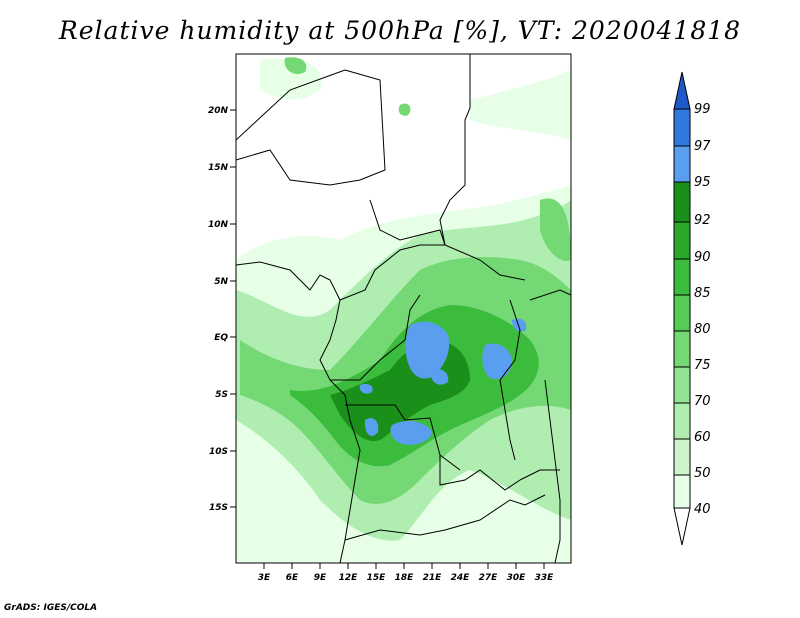 Image resolution: width=800 pixels, height=618 pixels. Describe the element at coordinates (432, 272) in the screenshot. I see `border-cameroon-car` at that location.